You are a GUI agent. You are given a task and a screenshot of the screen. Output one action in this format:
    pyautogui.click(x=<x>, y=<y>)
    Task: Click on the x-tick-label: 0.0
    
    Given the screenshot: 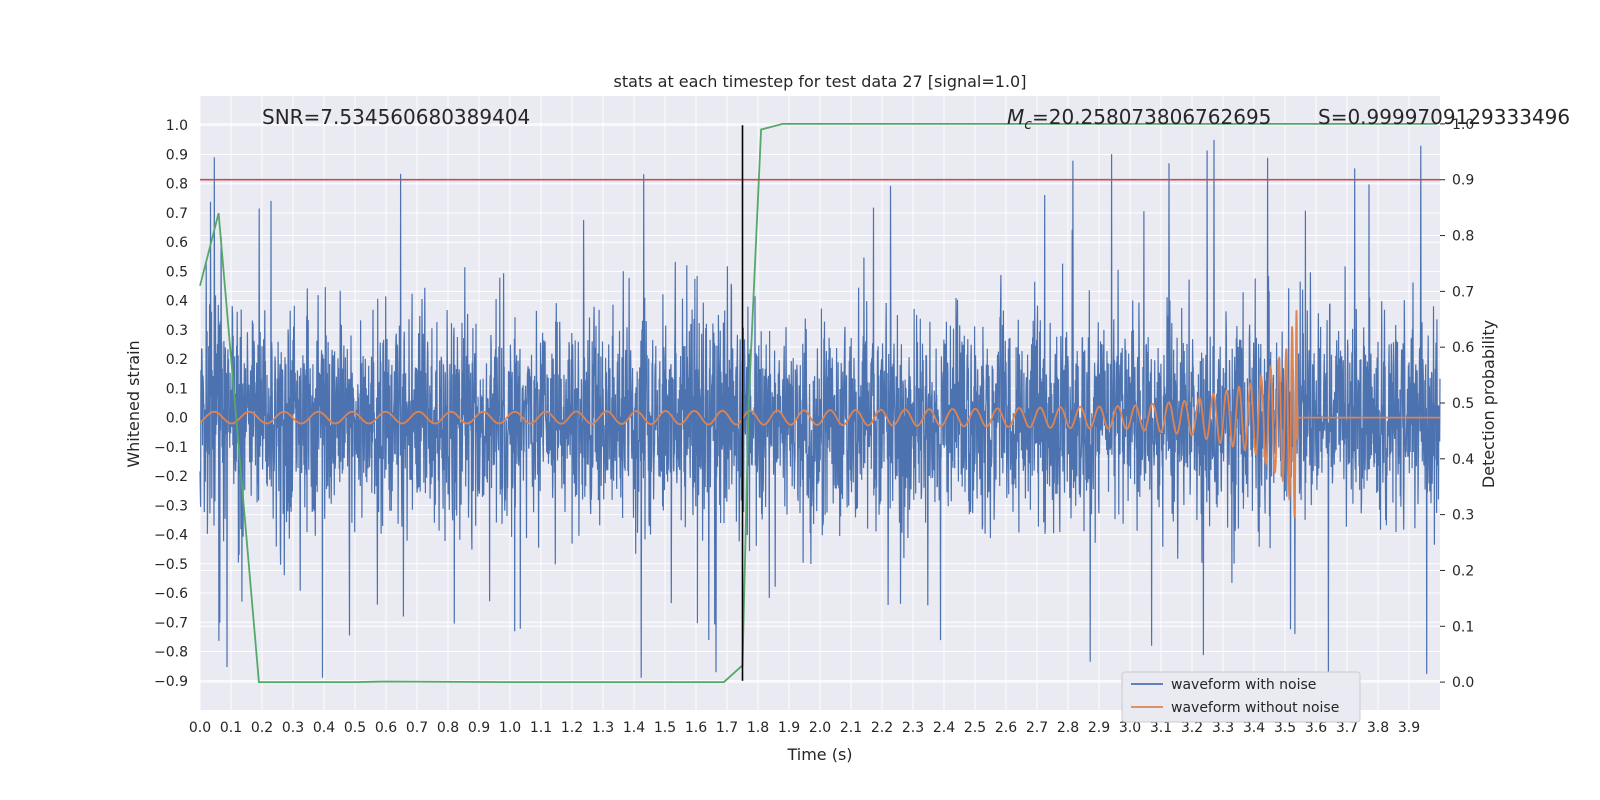 What is the action you would take?
    pyautogui.click(x=200, y=728)
    